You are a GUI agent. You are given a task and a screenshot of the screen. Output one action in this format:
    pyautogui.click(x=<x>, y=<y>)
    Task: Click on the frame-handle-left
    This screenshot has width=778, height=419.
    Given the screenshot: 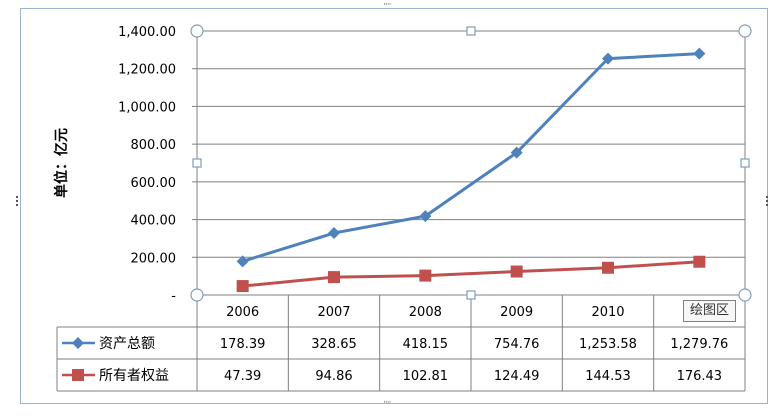 What is the action you would take?
    pyautogui.click(x=18, y=201)
    